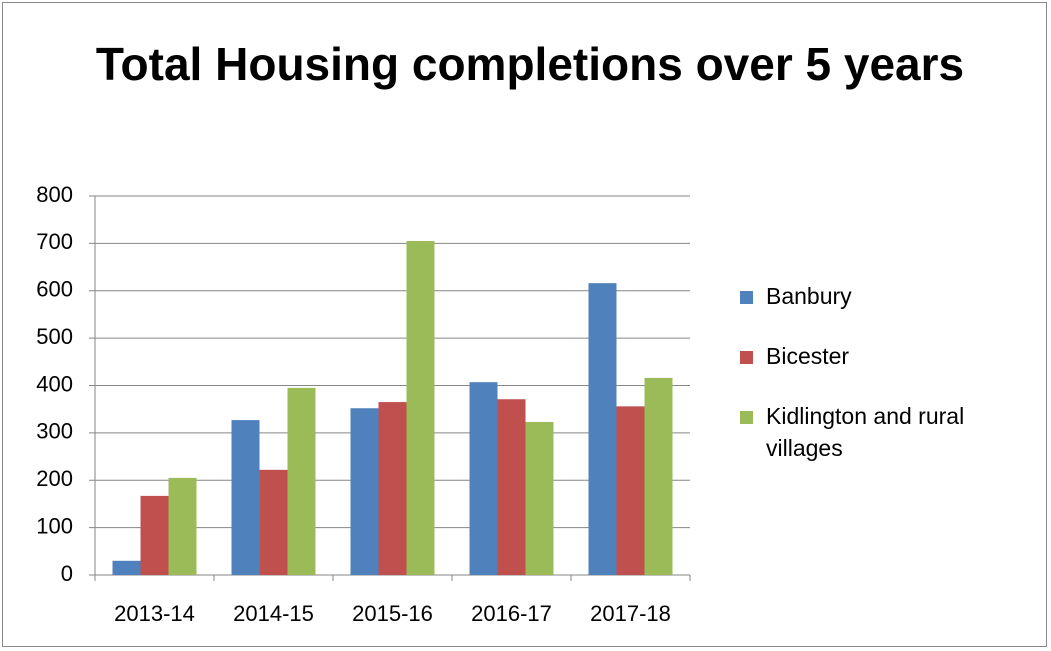  I want to click on x-tick-label: 2013-14, so click(154, 613).